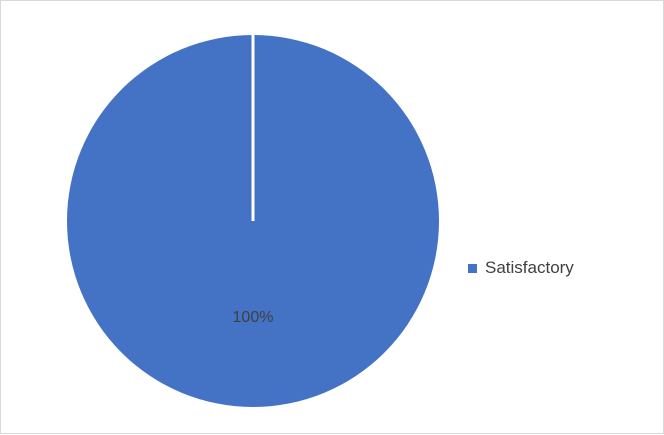  Describe the element at coordinates (529, 267) in the screenshot. I see `legend-label-satisfactory: Satisfactory` at that location.